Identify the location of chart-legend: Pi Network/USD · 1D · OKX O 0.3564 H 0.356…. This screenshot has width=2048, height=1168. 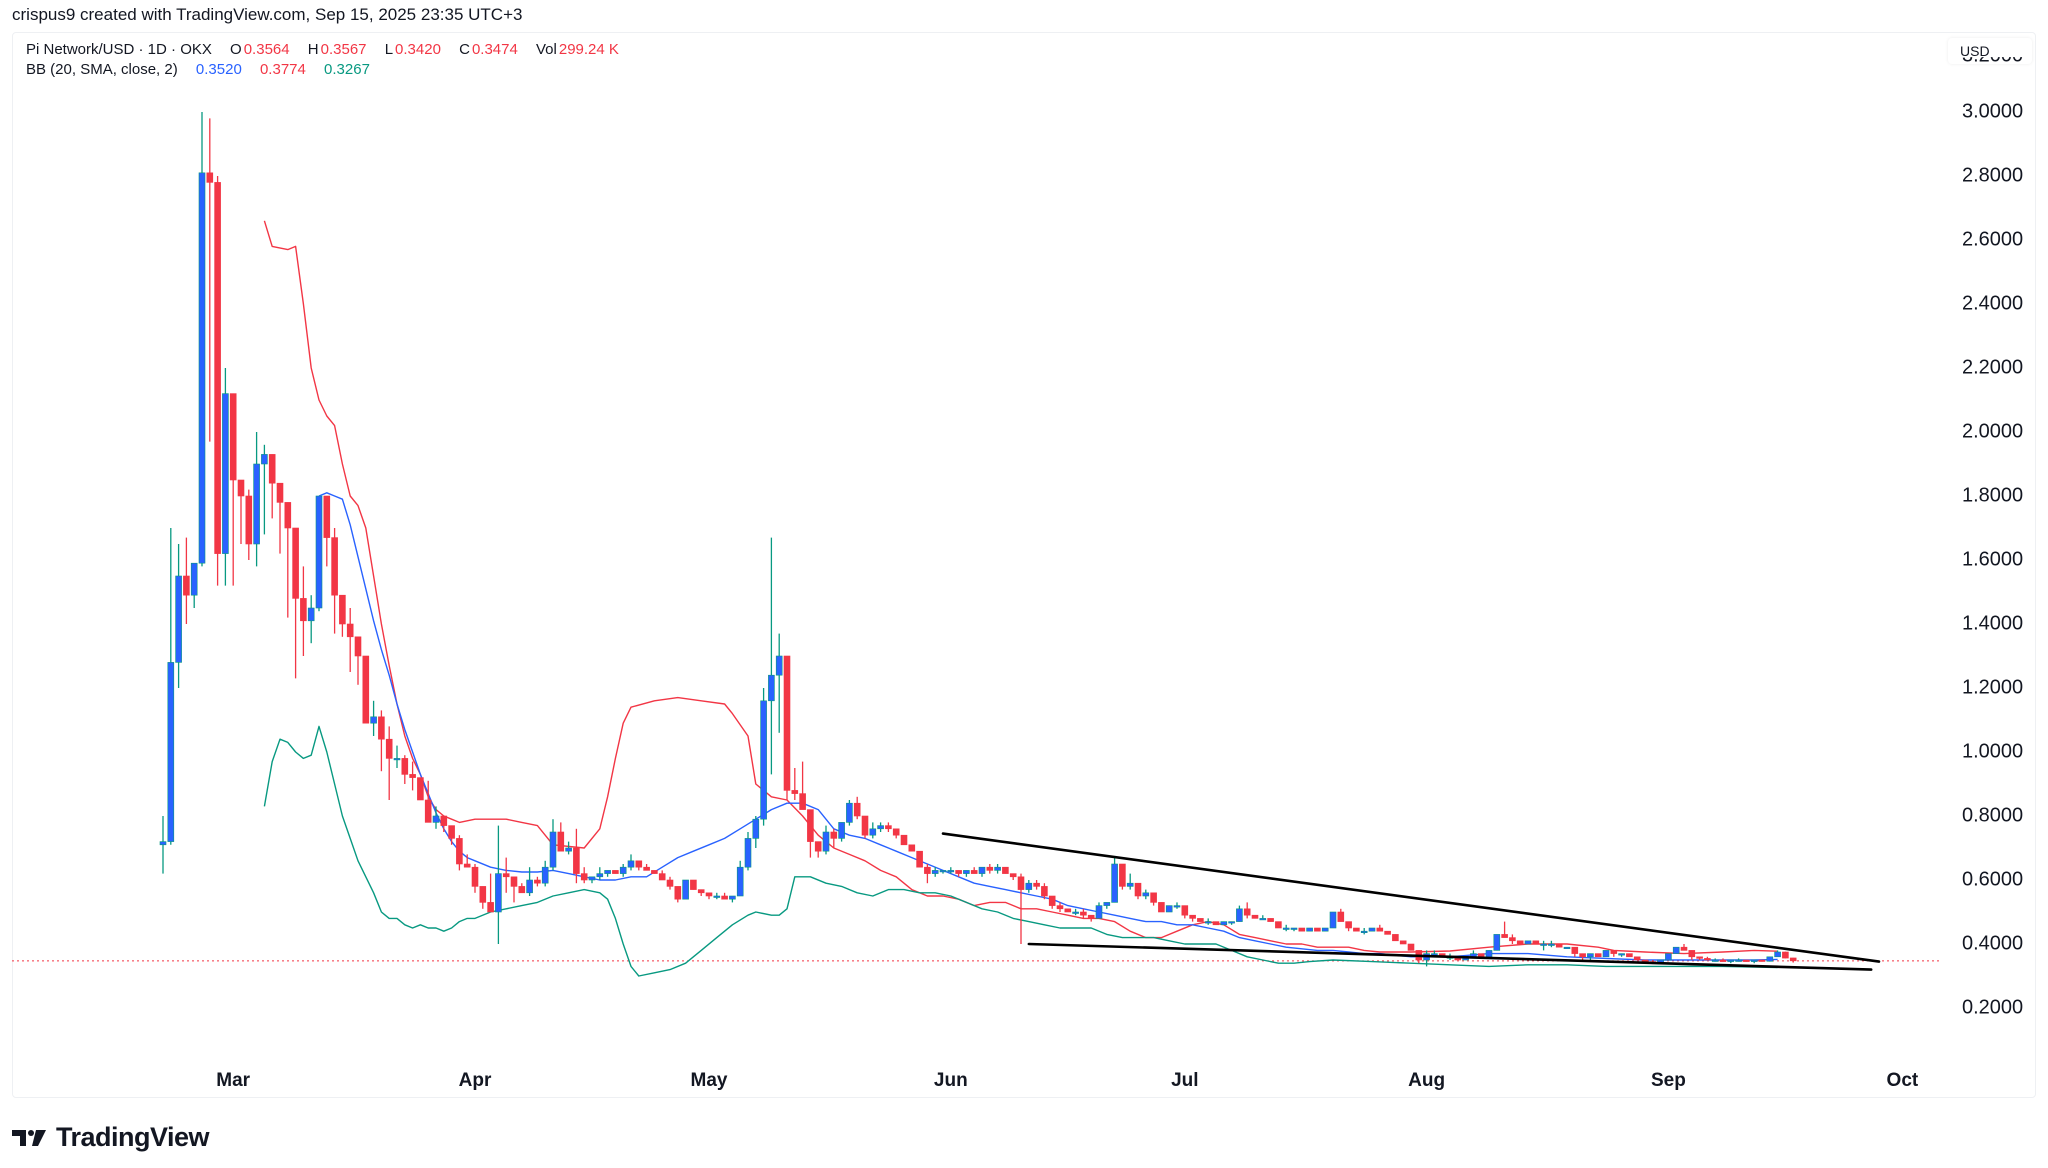
(323, 60).